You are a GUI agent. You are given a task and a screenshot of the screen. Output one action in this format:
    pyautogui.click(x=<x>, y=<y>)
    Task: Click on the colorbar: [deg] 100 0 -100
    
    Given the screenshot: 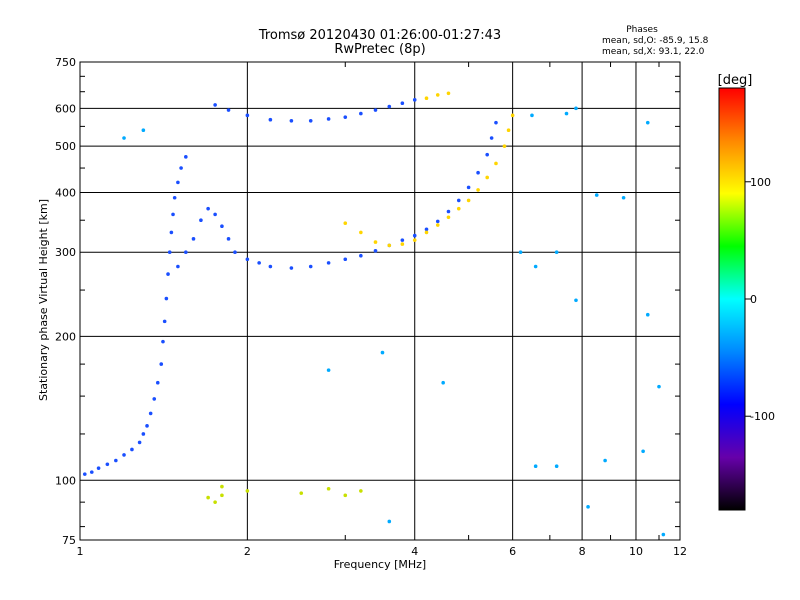 What is the action you would take?
    pyautogui.click(x=746, y=292)
    